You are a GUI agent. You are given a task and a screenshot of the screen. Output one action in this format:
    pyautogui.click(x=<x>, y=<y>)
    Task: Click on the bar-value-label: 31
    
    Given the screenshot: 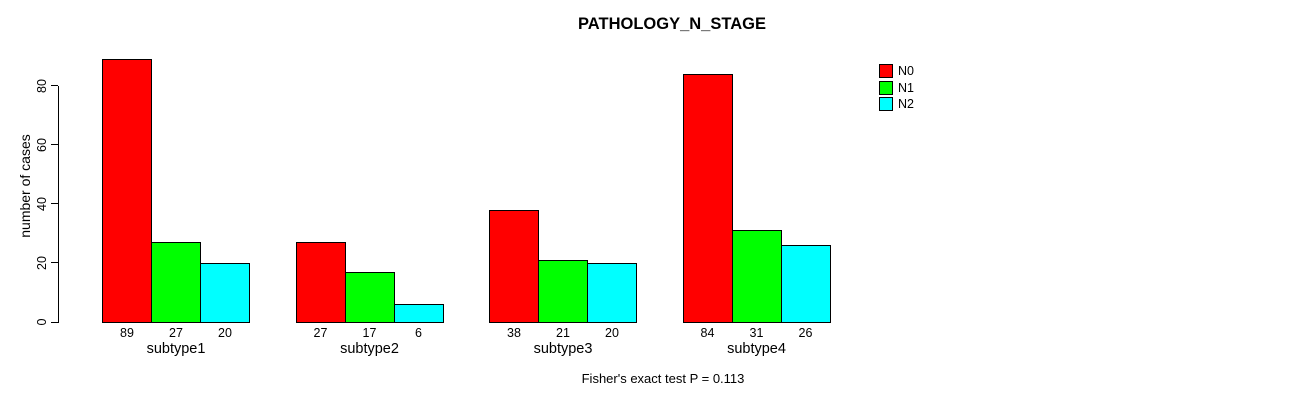 What is the action you would take?
    pyautogui.click(x=756, y=333)
    